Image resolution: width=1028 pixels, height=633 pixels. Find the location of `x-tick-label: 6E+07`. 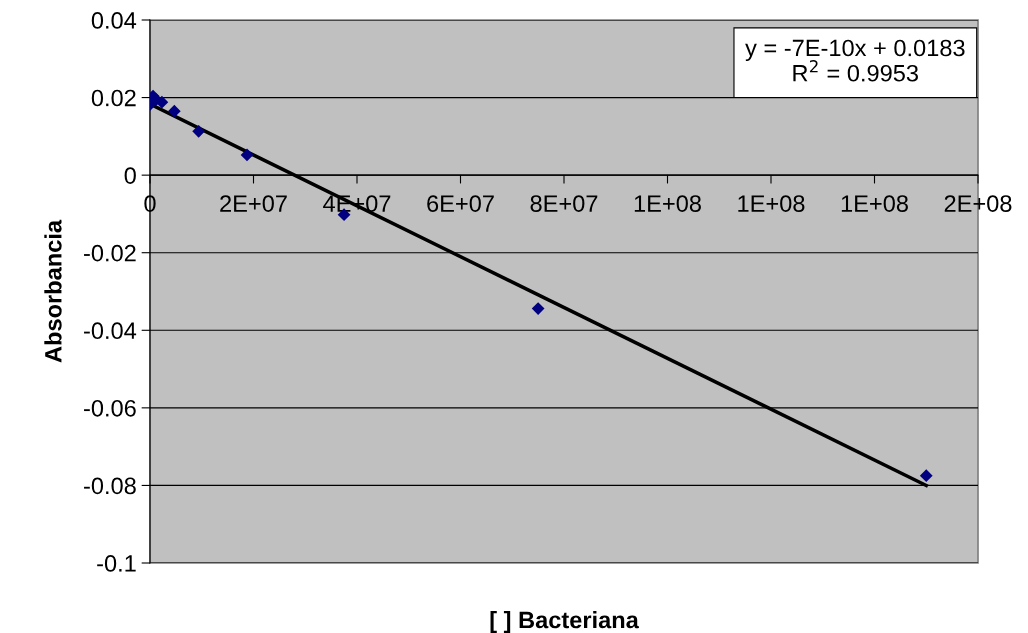

x-tick-label: 6E+07 is located at coordinates (460, 203).